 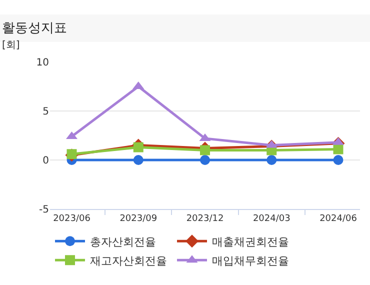 What do you see at coordinates (205, 219) in the screenshot?
I see `x-tick-label: 2023/12` at bounding box center [205, 219].